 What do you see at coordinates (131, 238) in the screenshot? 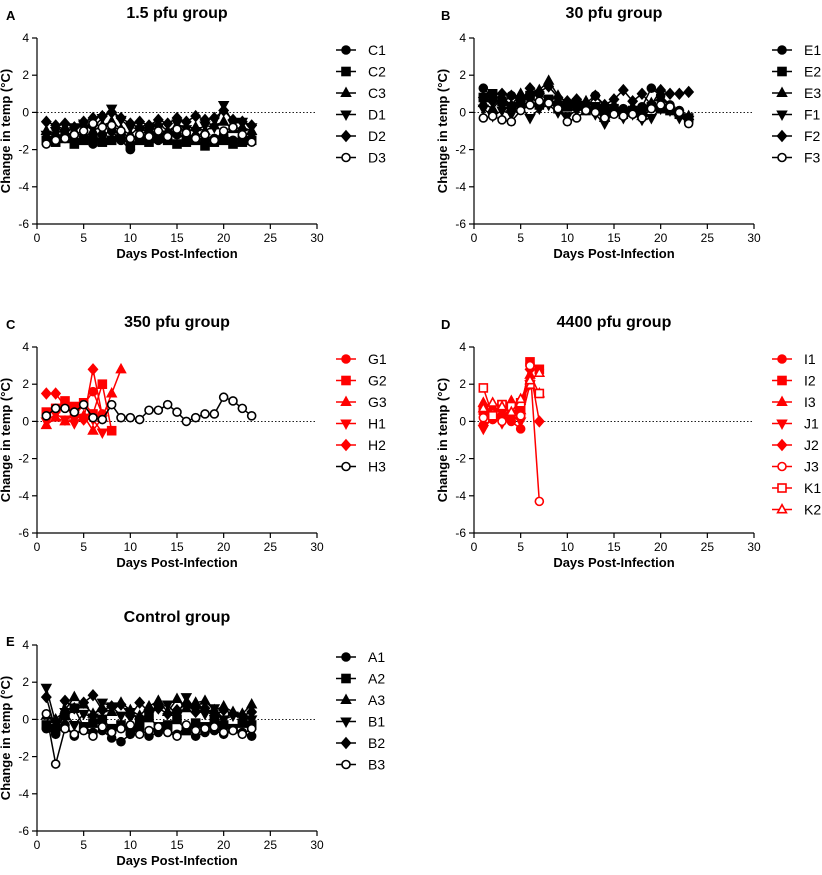
I see `x-tick-label: 10` at bounding box center [131, 238].